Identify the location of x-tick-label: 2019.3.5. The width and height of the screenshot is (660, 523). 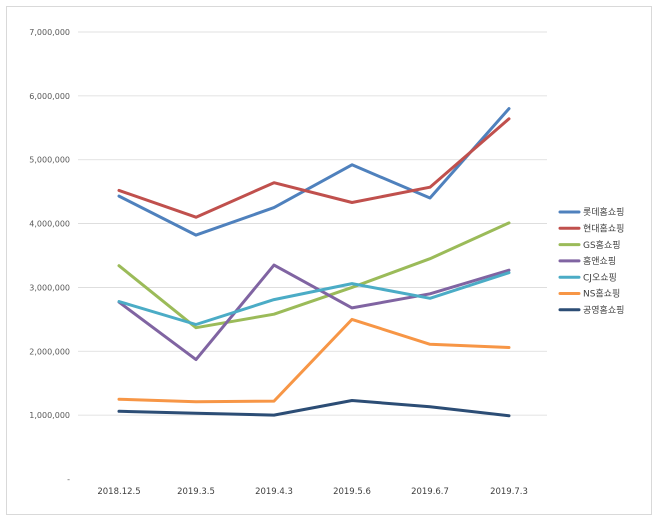
(196, 492).